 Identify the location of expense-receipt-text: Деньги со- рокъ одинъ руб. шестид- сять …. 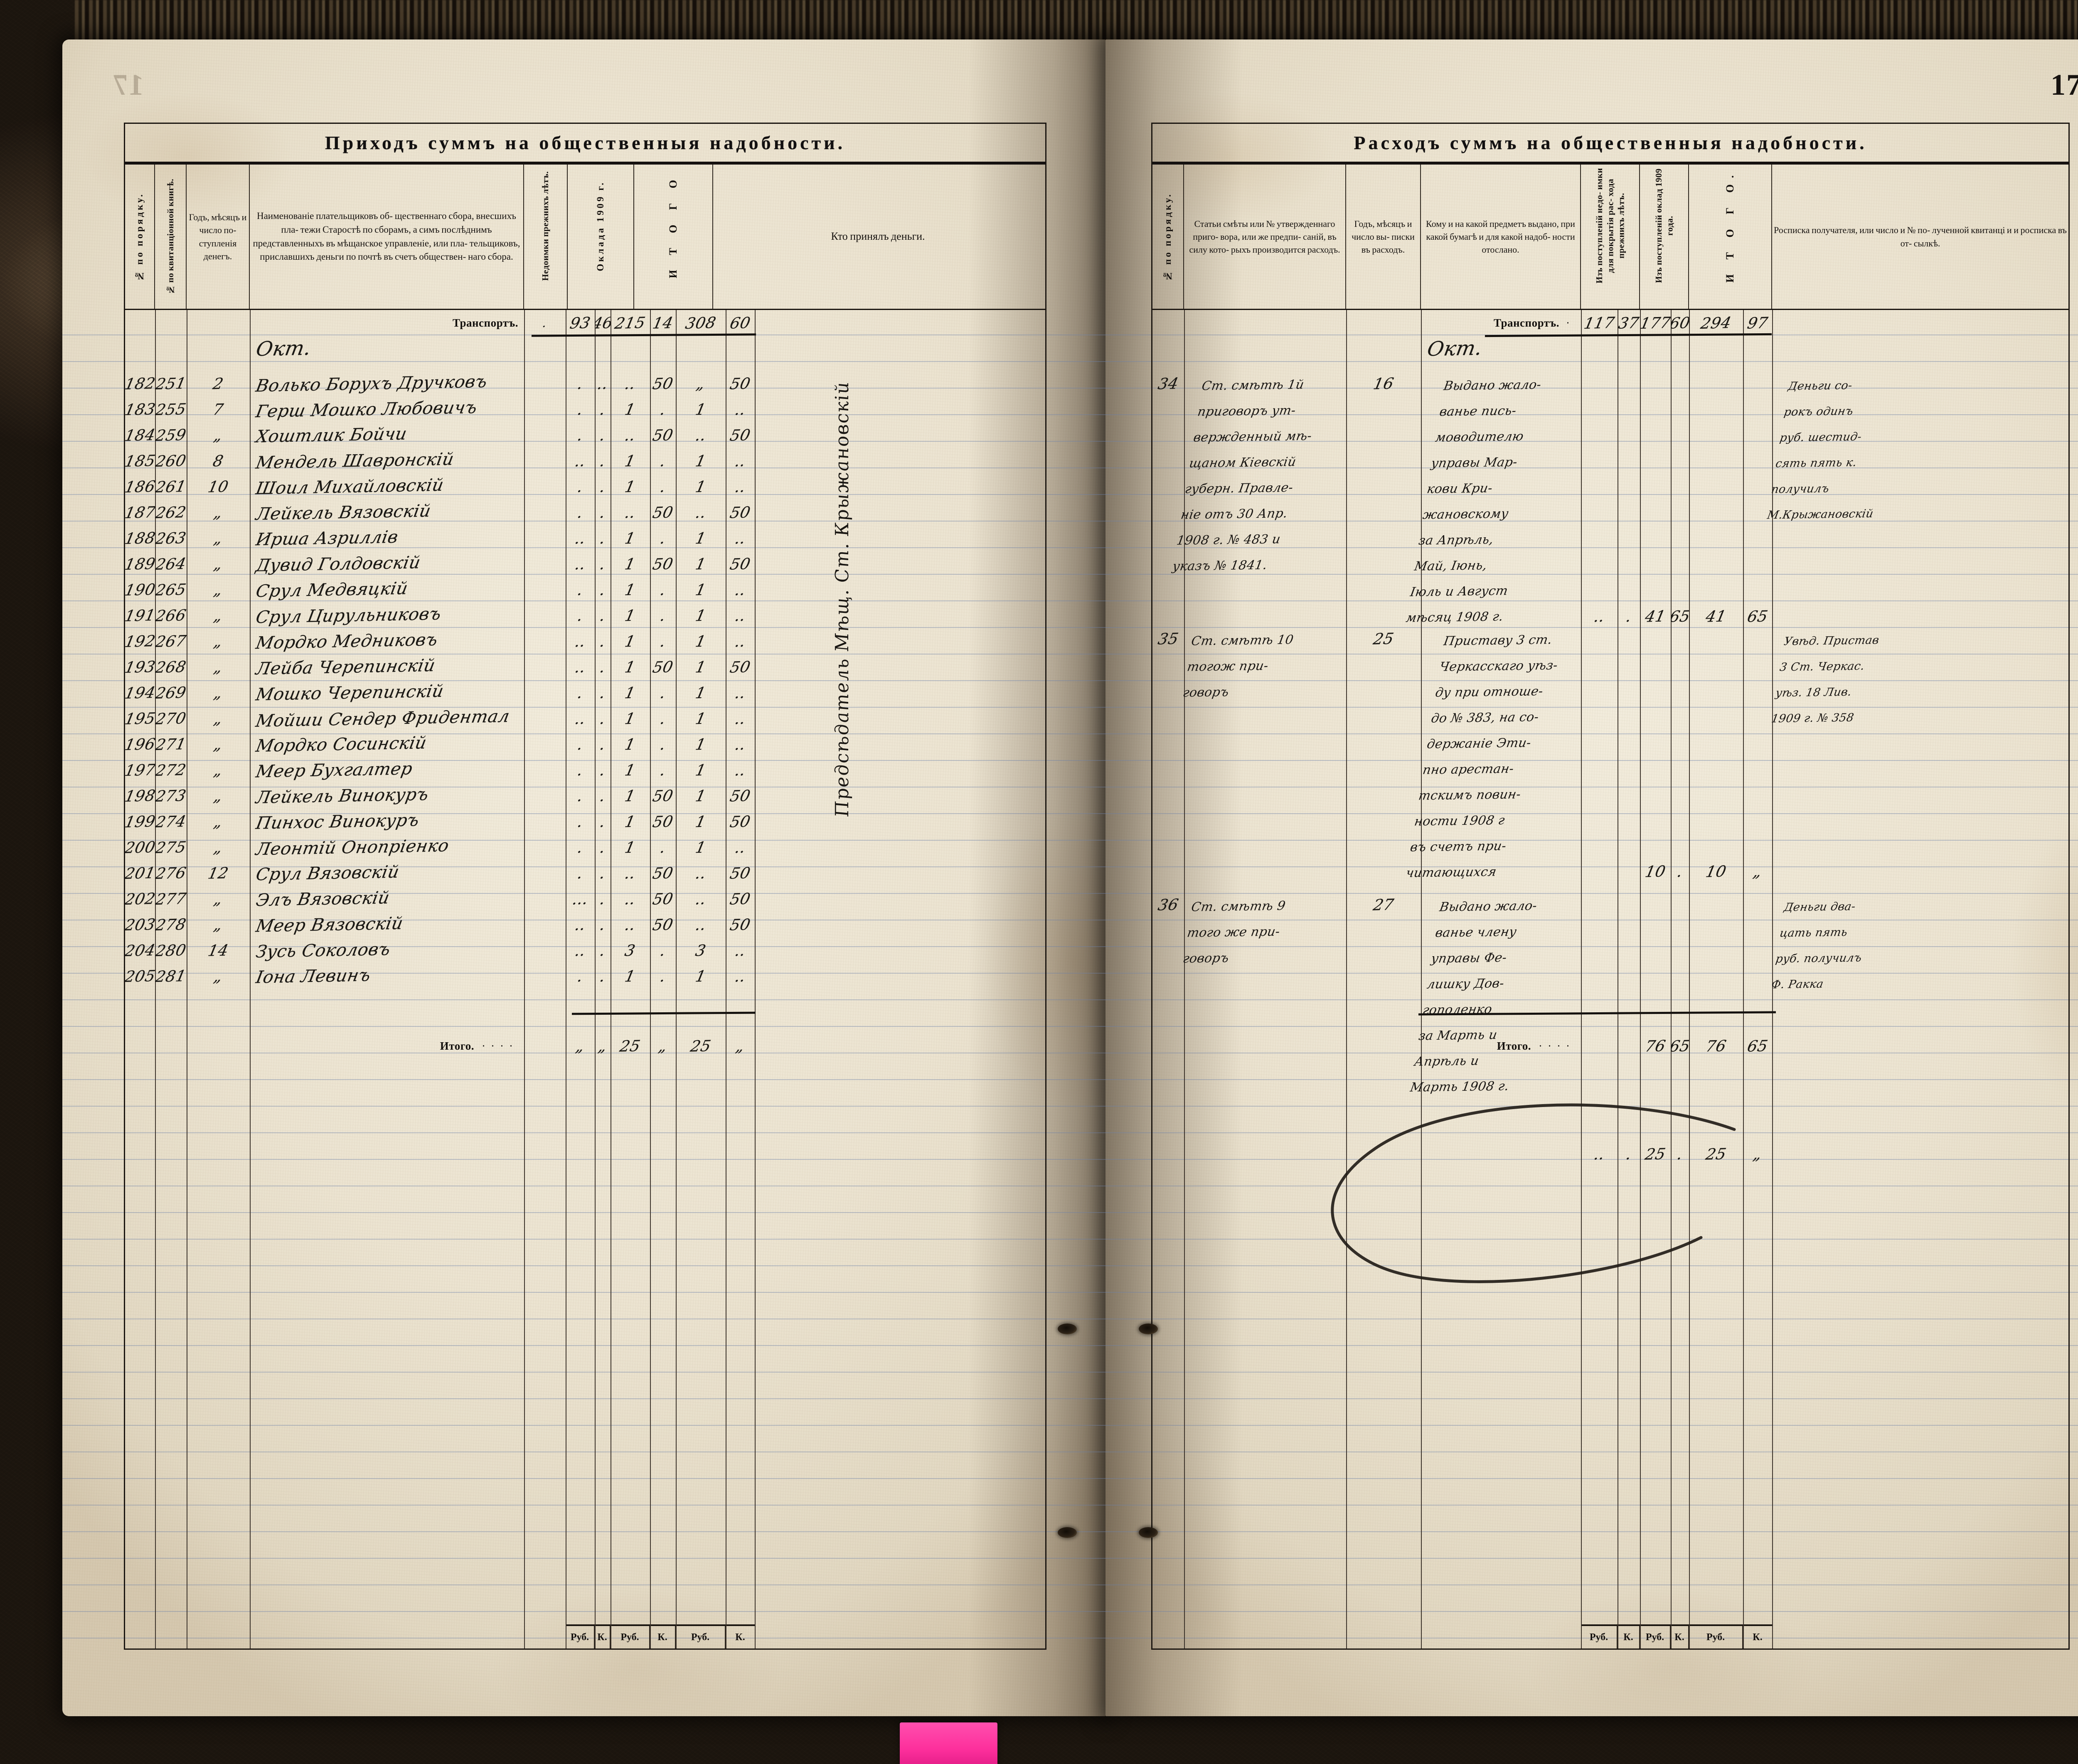
(1878, 450).